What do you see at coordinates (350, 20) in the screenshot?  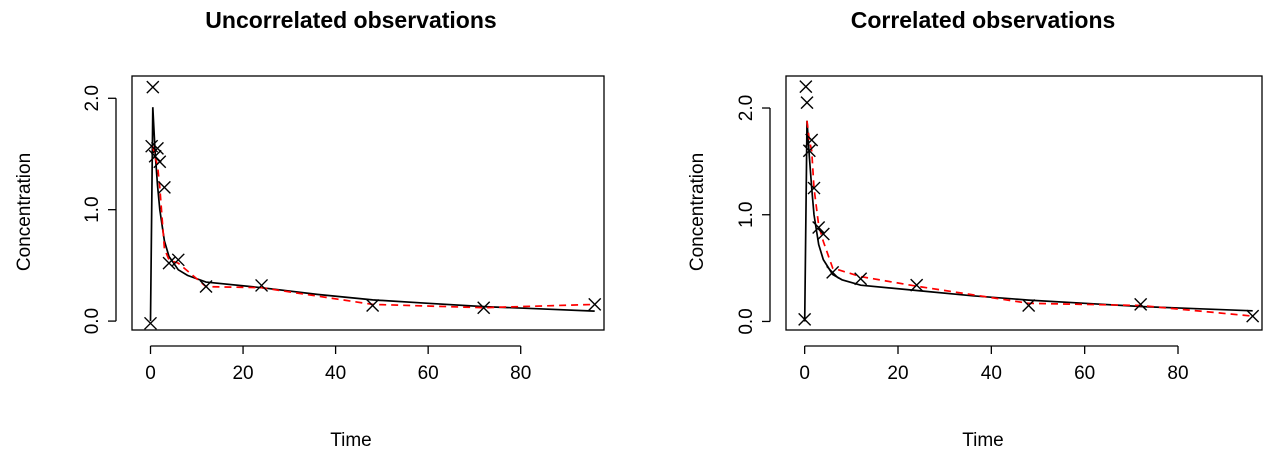 I see `chart-title: Uncorrelated observations` at bounding box center [350, 20].